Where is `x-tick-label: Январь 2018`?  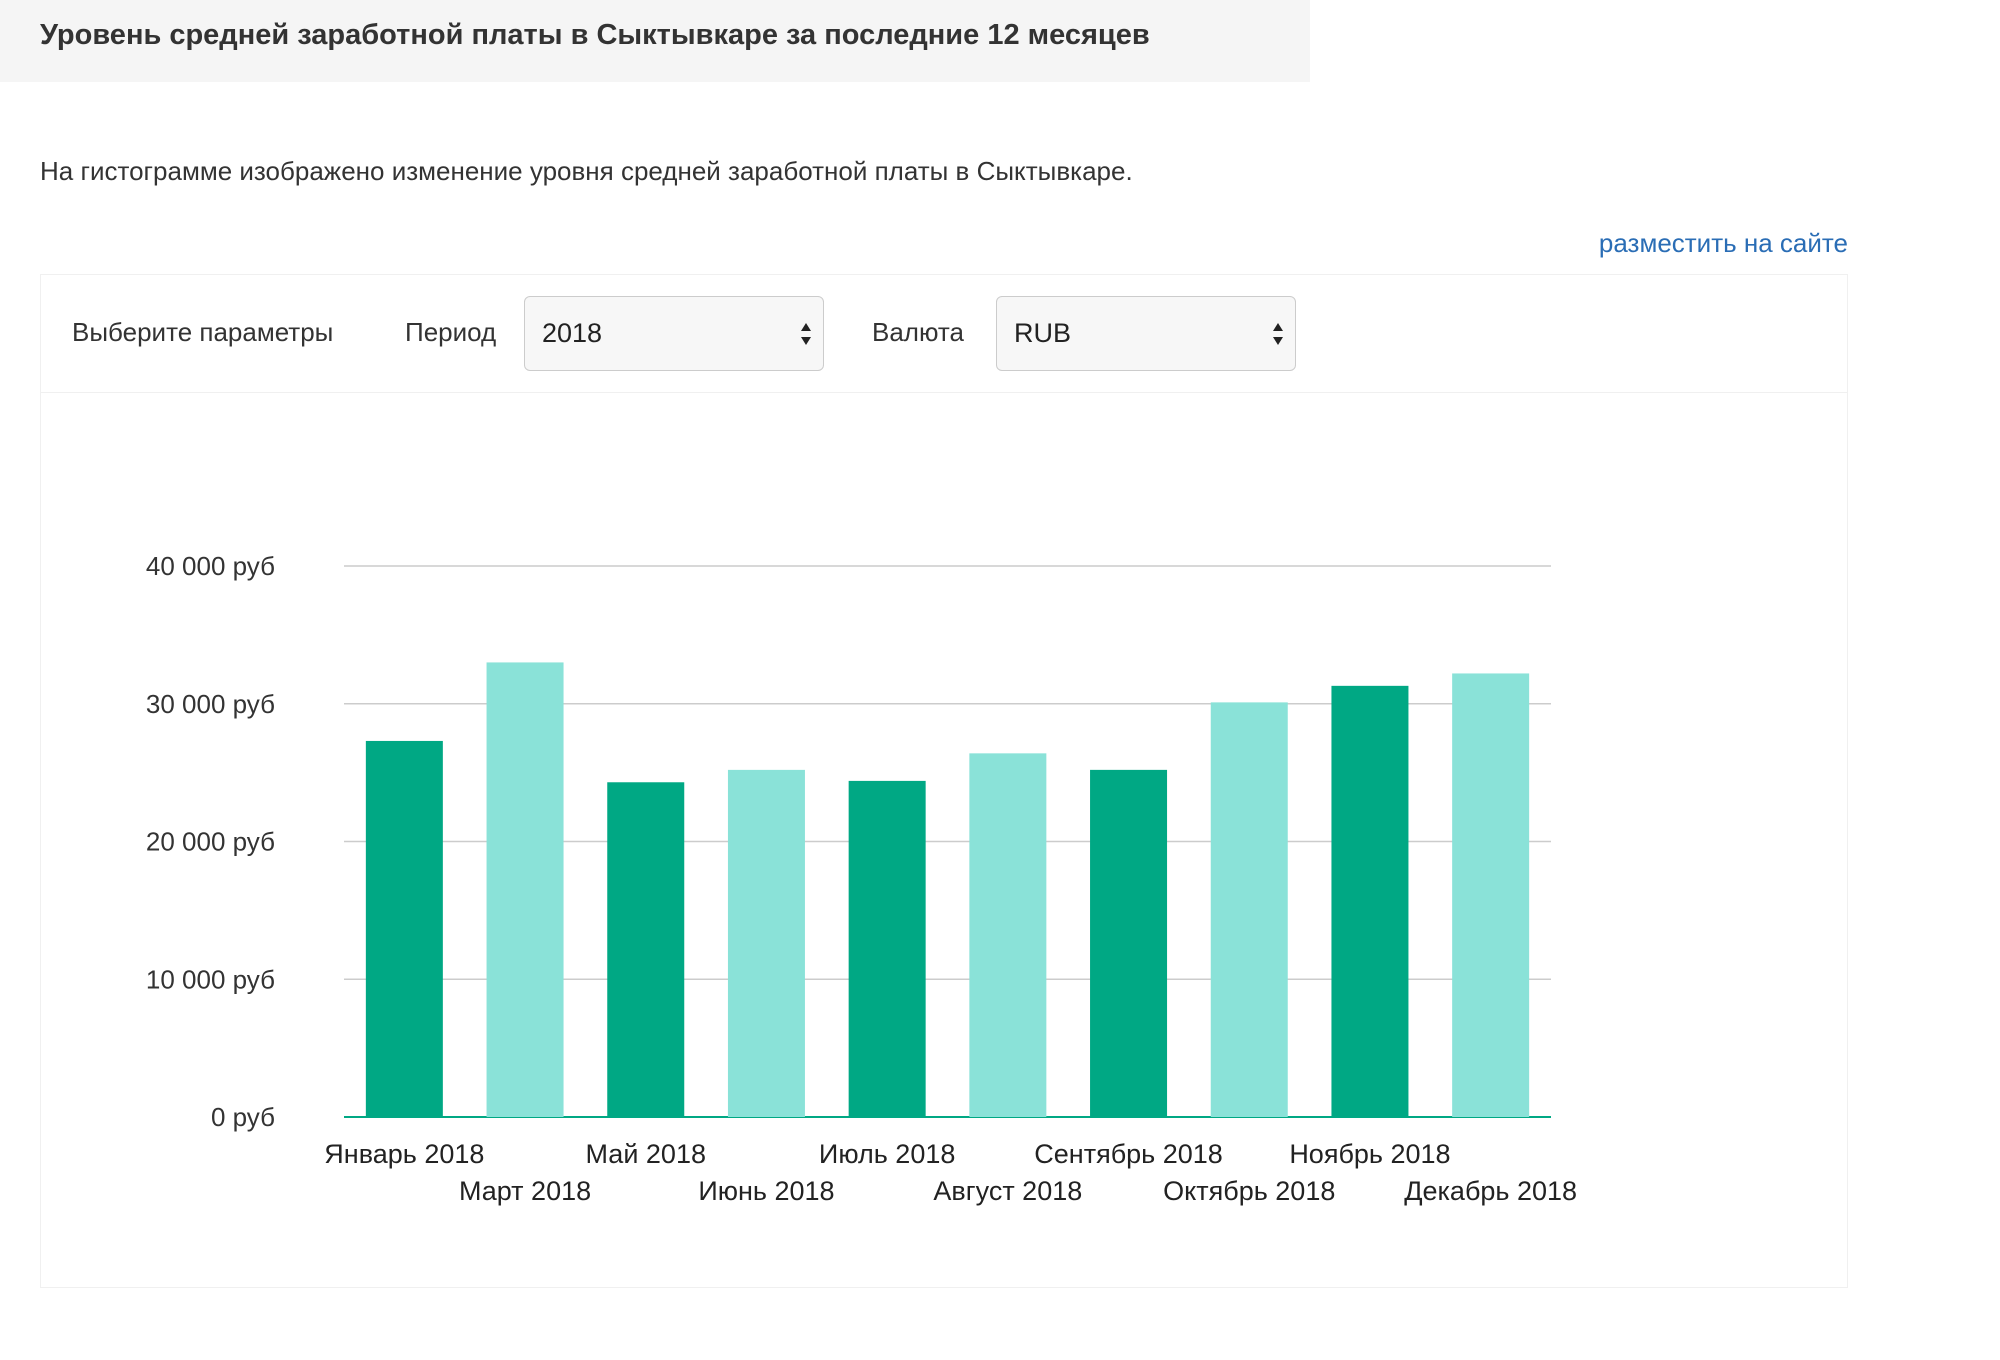
x-tick-label: Январь 2018 is located at coordinates (404, 1154).